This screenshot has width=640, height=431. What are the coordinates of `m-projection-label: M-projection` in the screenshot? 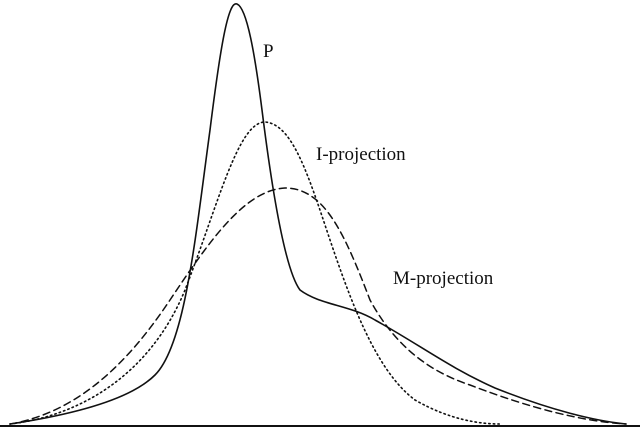 It's located at (443, 278).